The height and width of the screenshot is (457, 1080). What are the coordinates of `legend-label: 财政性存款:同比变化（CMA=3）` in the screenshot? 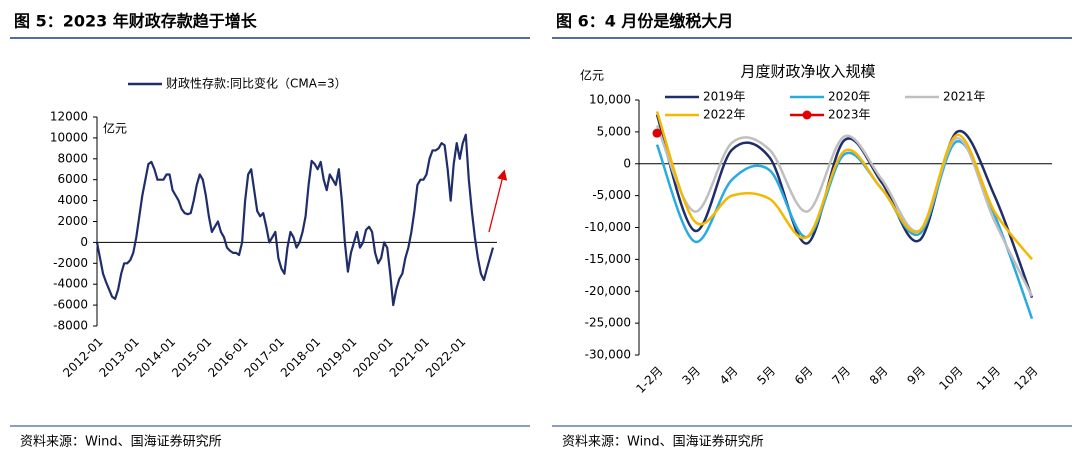 It's located at (256, 83).